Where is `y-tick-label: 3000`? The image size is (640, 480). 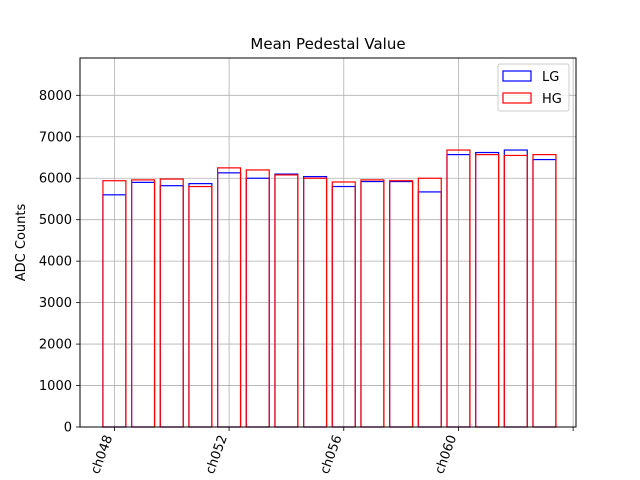 y-tick-label: 3000 is located at coordinates (55, 303).